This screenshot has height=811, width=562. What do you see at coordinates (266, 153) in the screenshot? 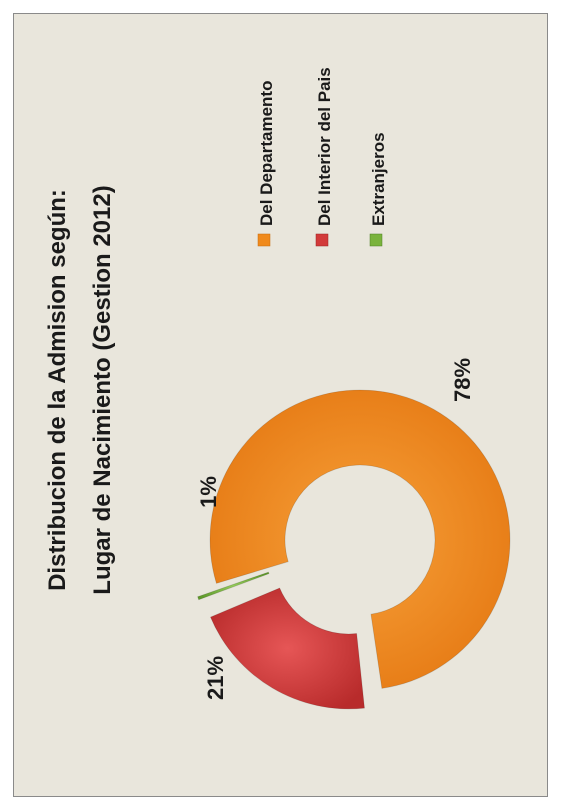
I see `legend-label-del-departamento: Del Departamento` at bounding box center [266, 153].